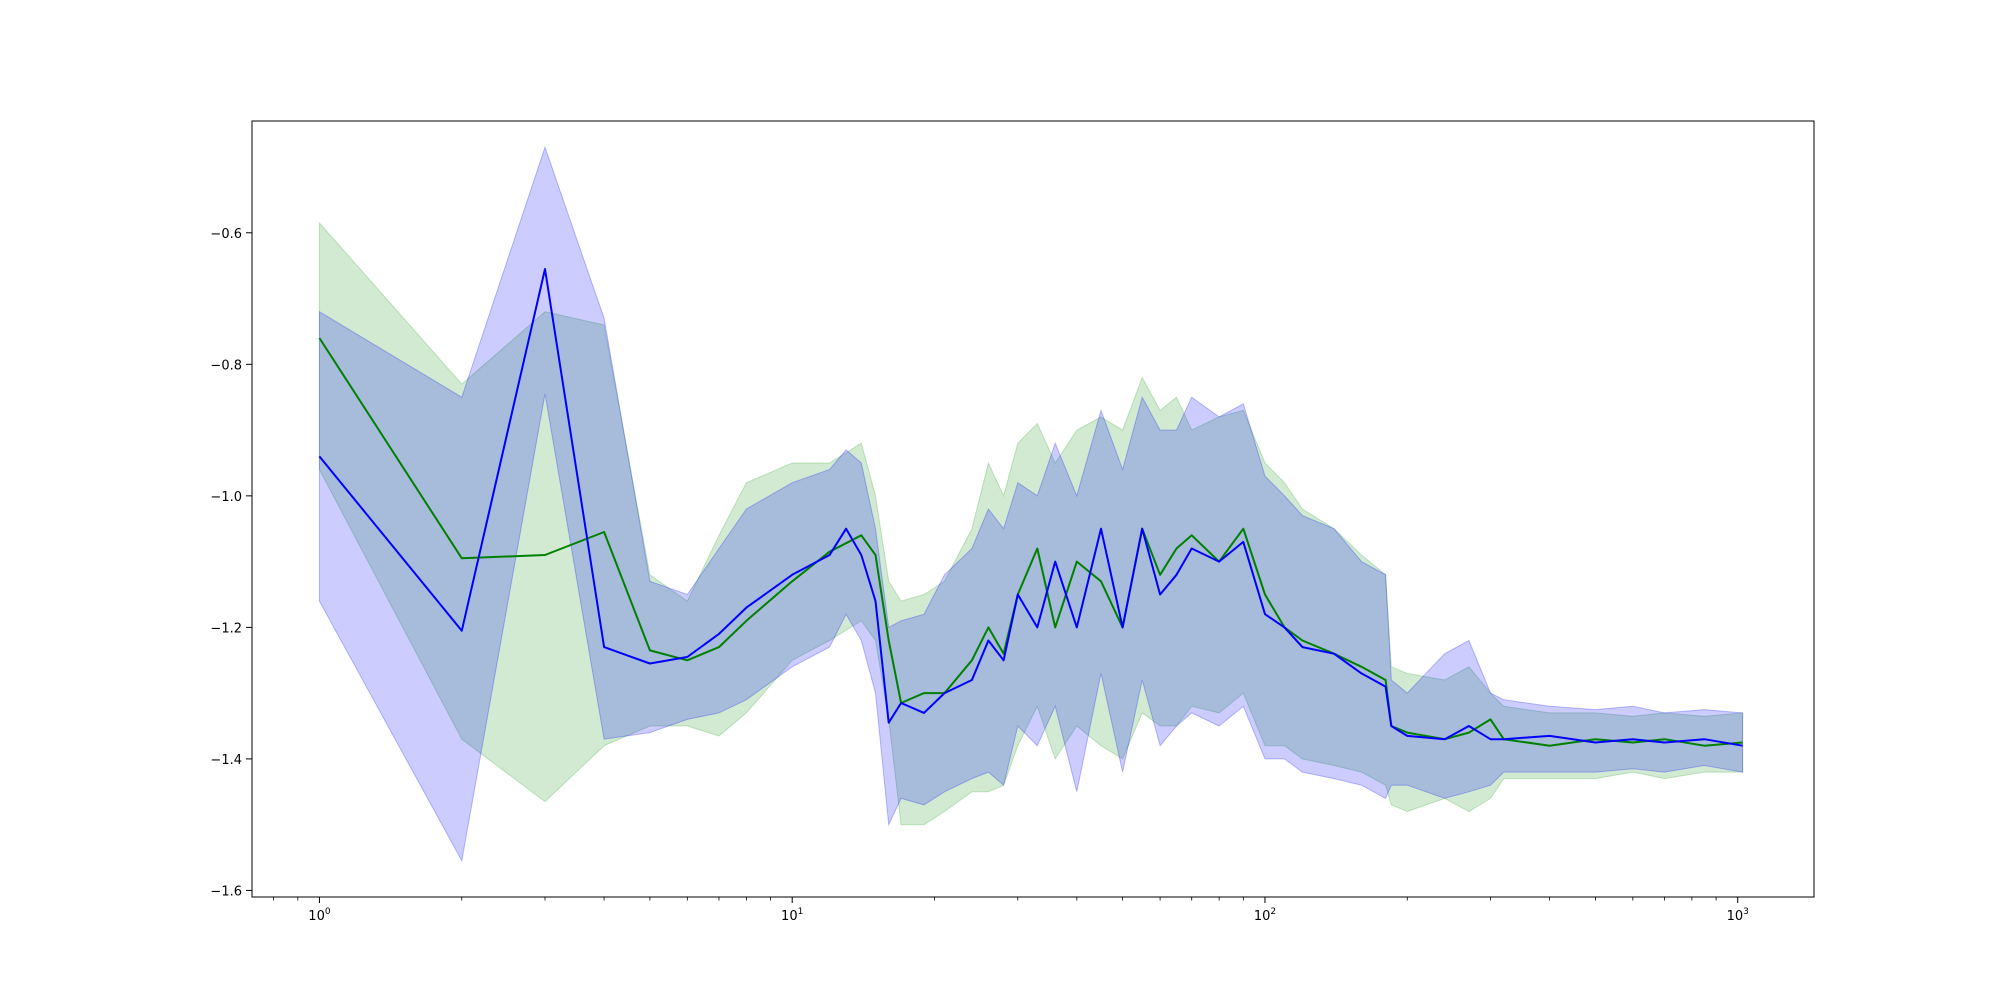 This screenshot has width=2000, height=1000. I want to click on y-tick-label: −0.6, so click(226, 234).